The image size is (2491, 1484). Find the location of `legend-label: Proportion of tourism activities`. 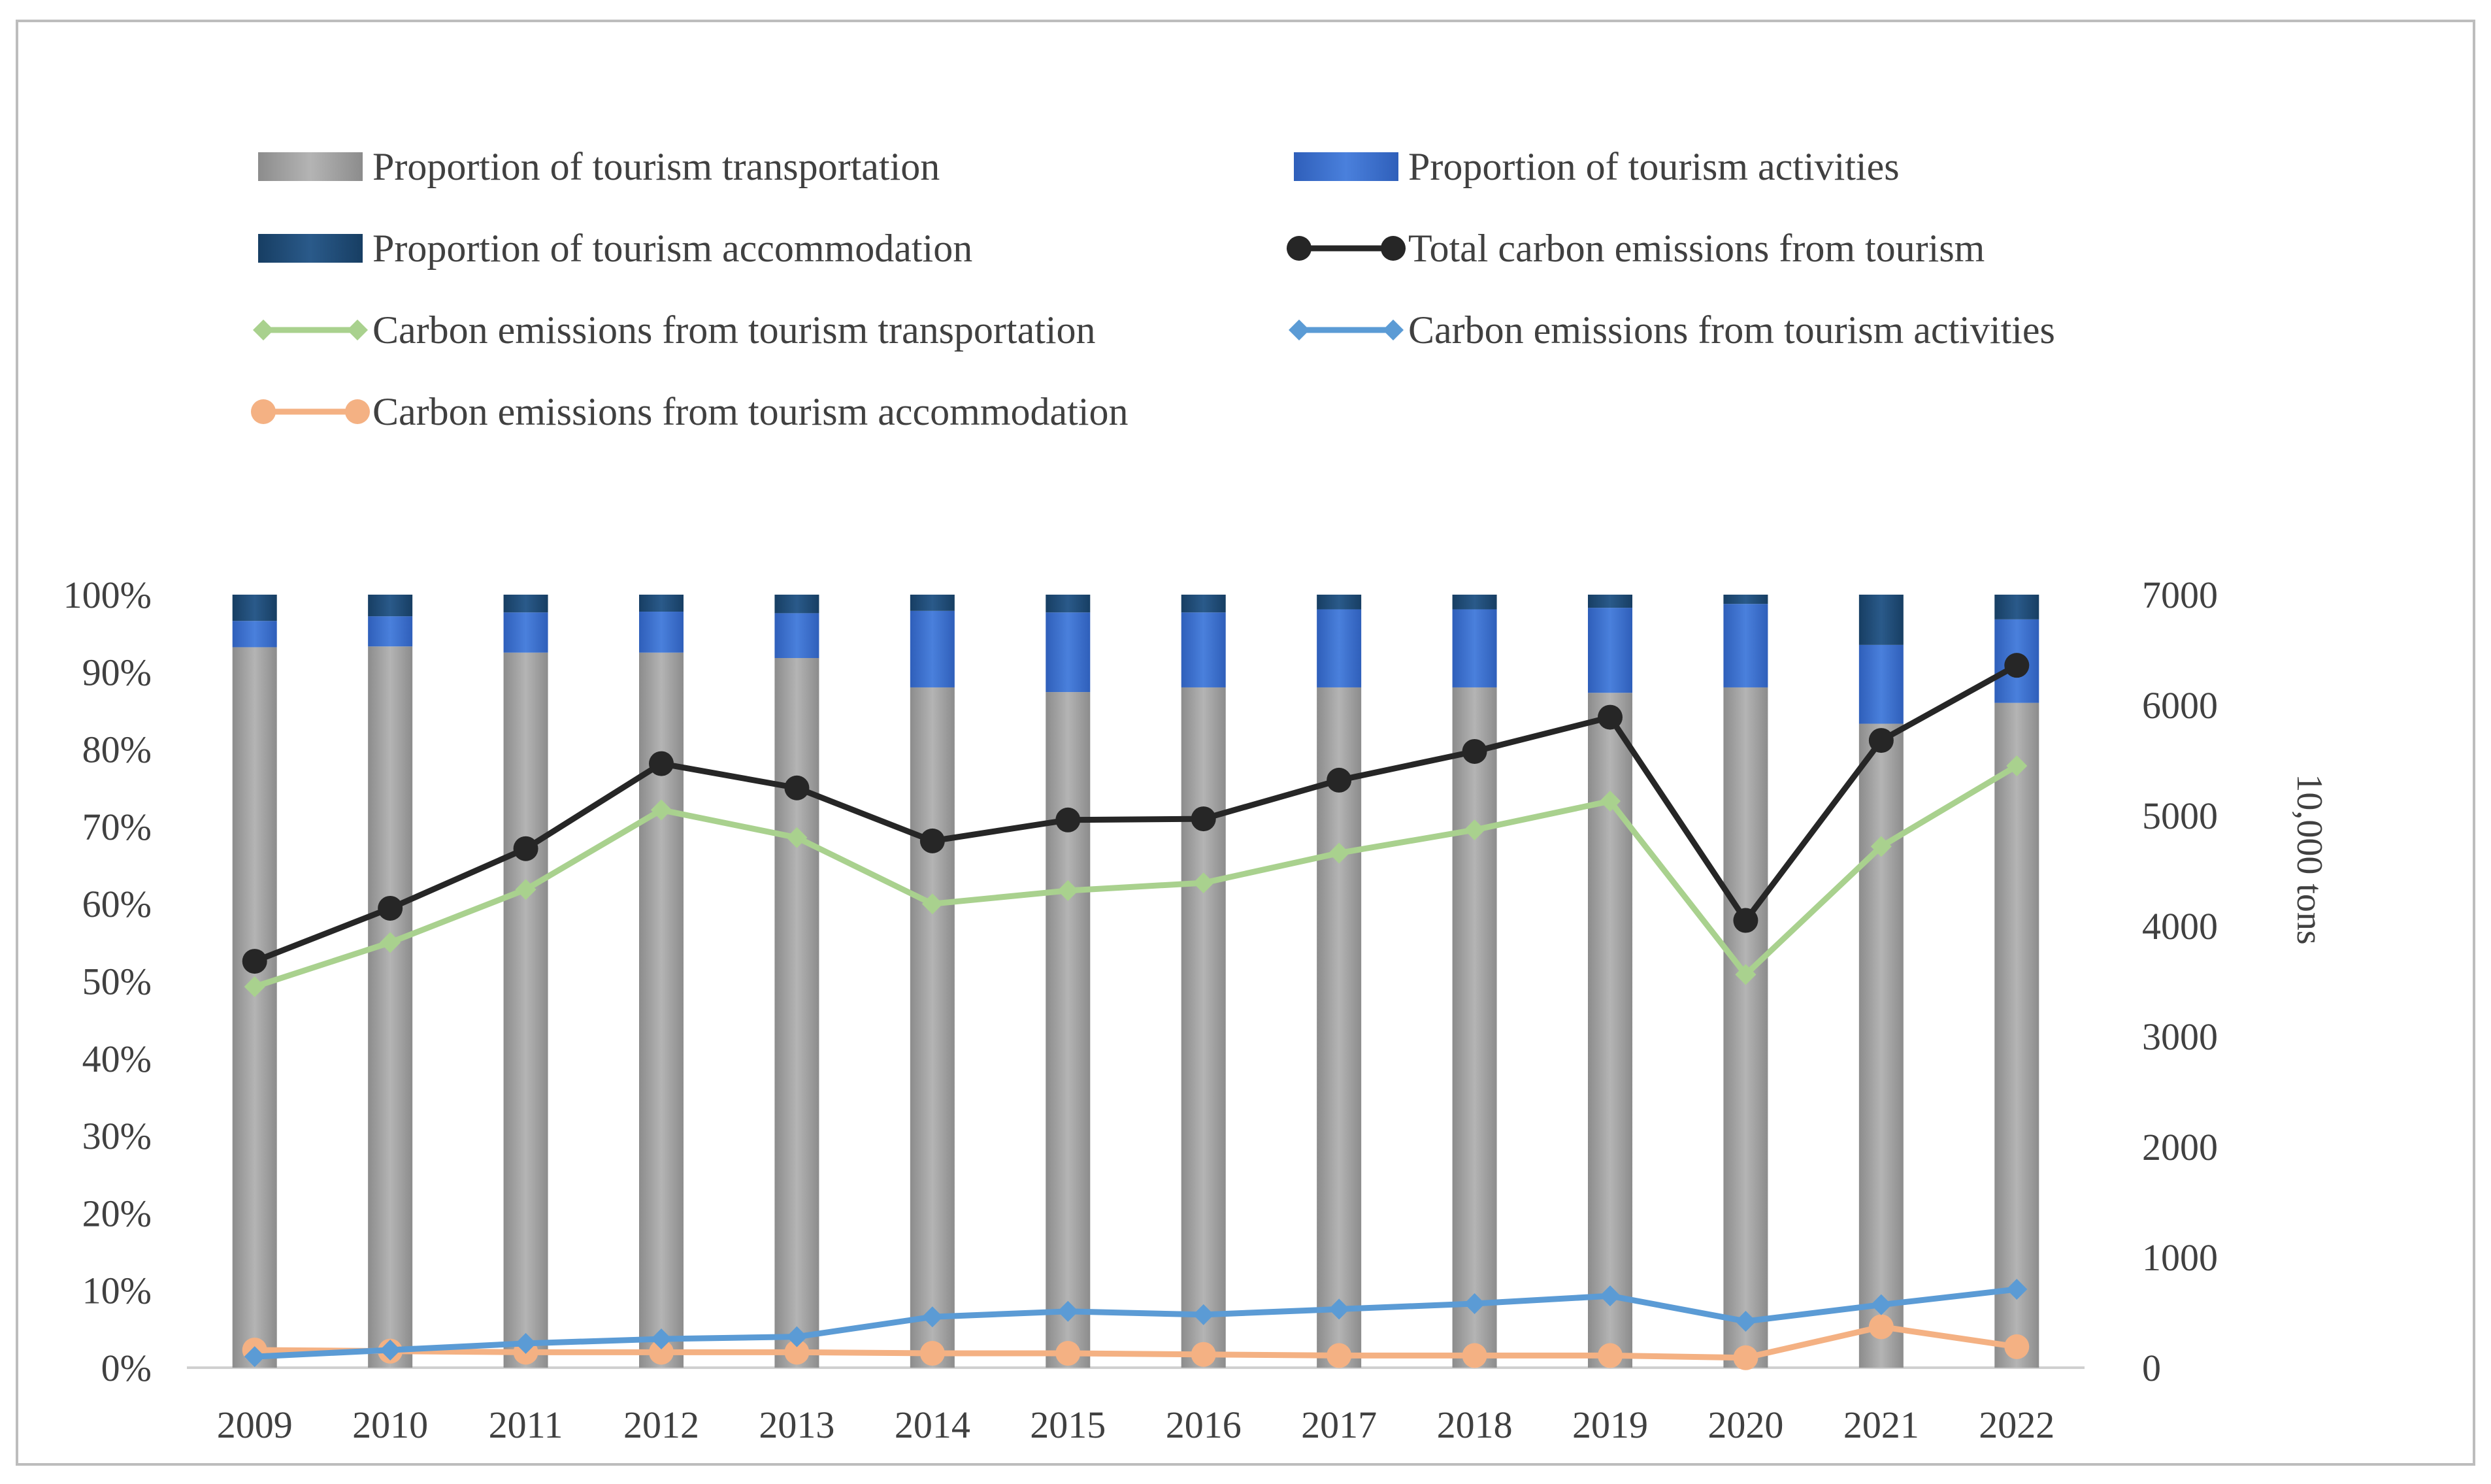

legend-label: Proportion of tourism activities is located at coordinates (1654, 166).